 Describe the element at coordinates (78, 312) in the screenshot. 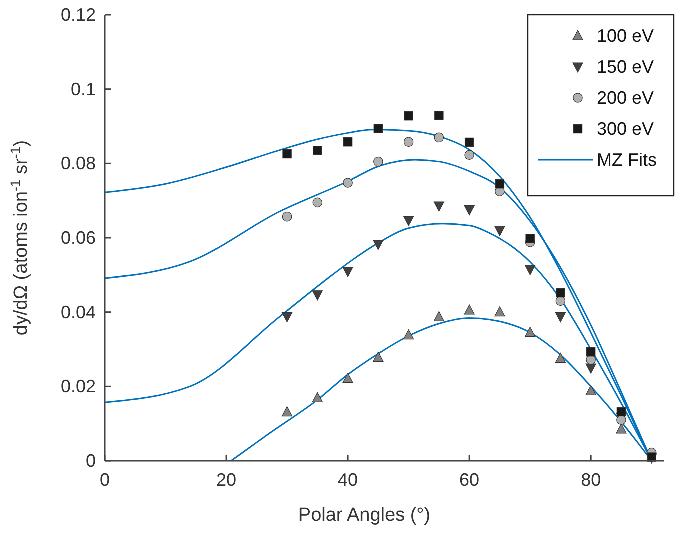

I see `y-tick-label: 0.04` at that location.